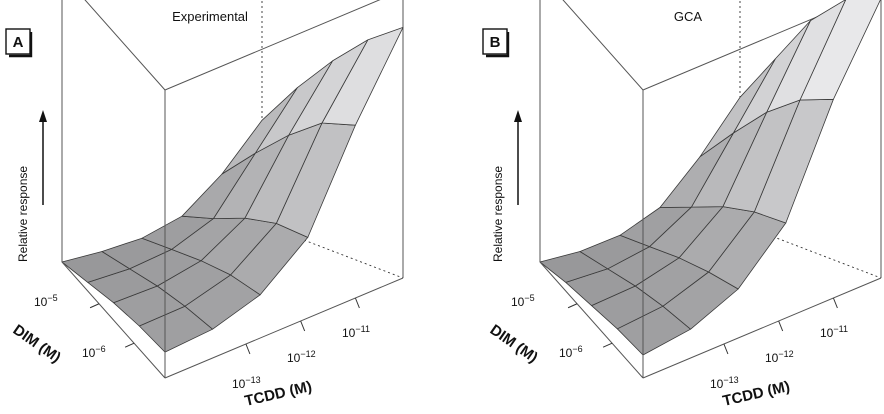  I want to click on chart-title: GCA, so click(688, 16).